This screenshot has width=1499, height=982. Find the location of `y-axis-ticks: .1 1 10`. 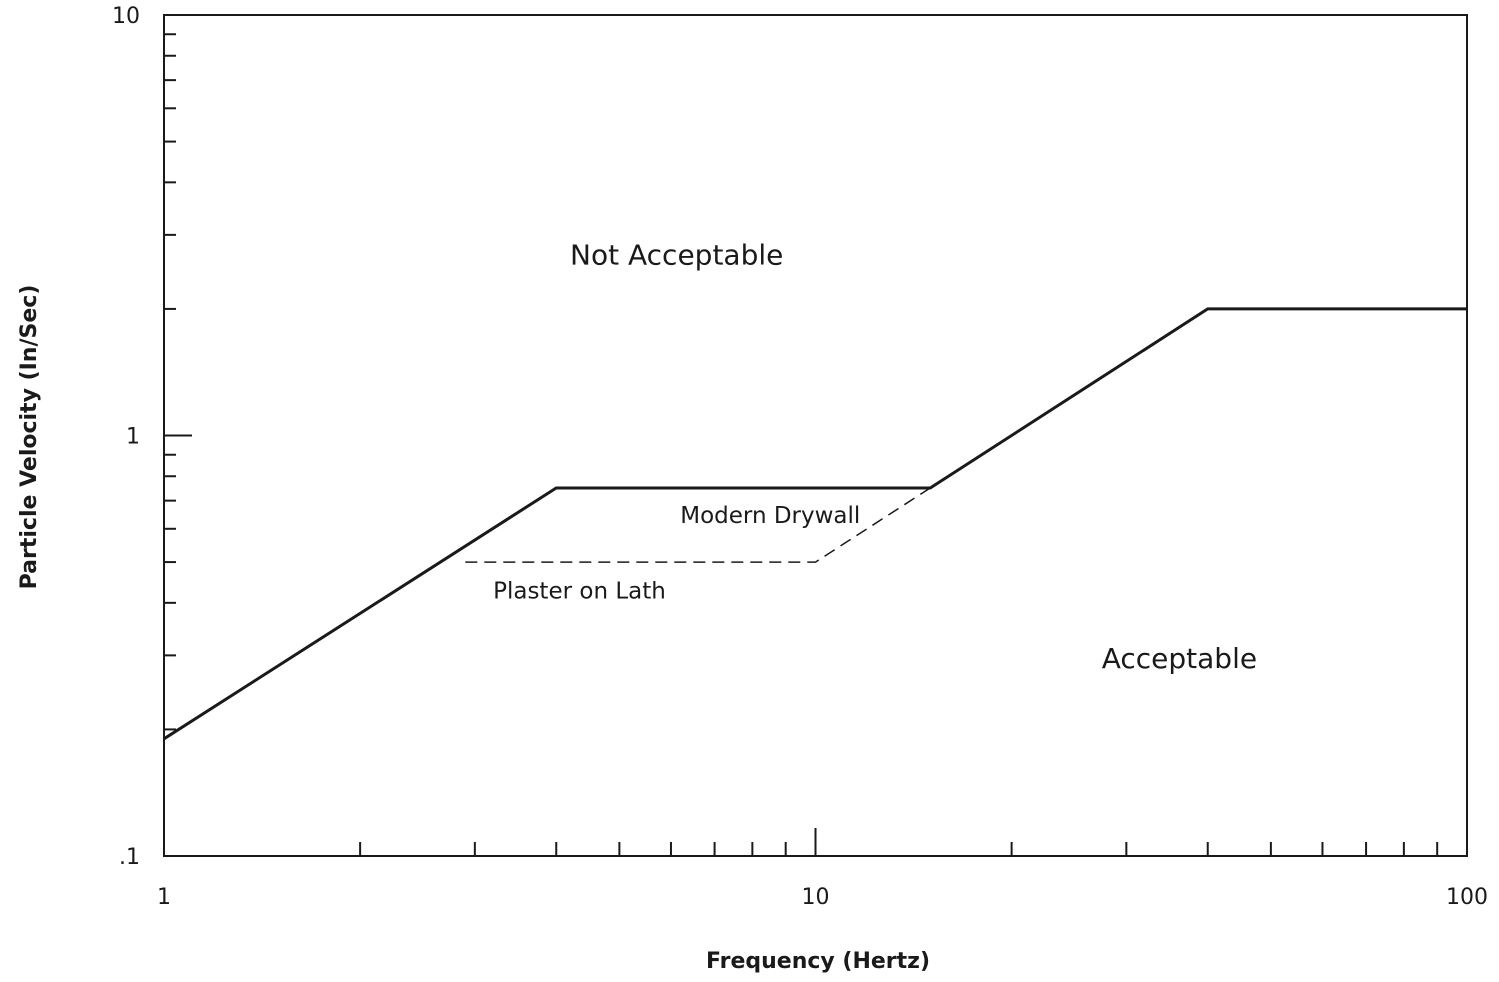

y-axis-ticks: .1 1 10 is located at coordinates (152, 437).